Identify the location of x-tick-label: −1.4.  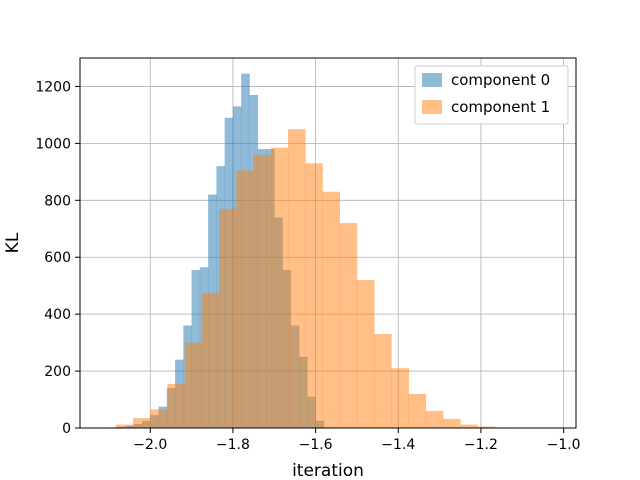
(398, 445).